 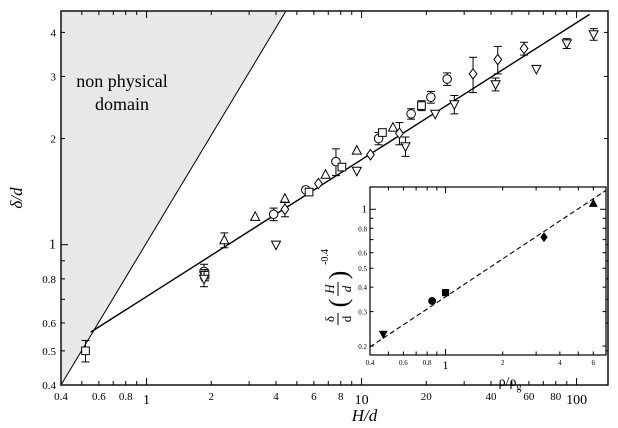 I want to click on x-tick-label: 0.8, so click(x=126, y=397).